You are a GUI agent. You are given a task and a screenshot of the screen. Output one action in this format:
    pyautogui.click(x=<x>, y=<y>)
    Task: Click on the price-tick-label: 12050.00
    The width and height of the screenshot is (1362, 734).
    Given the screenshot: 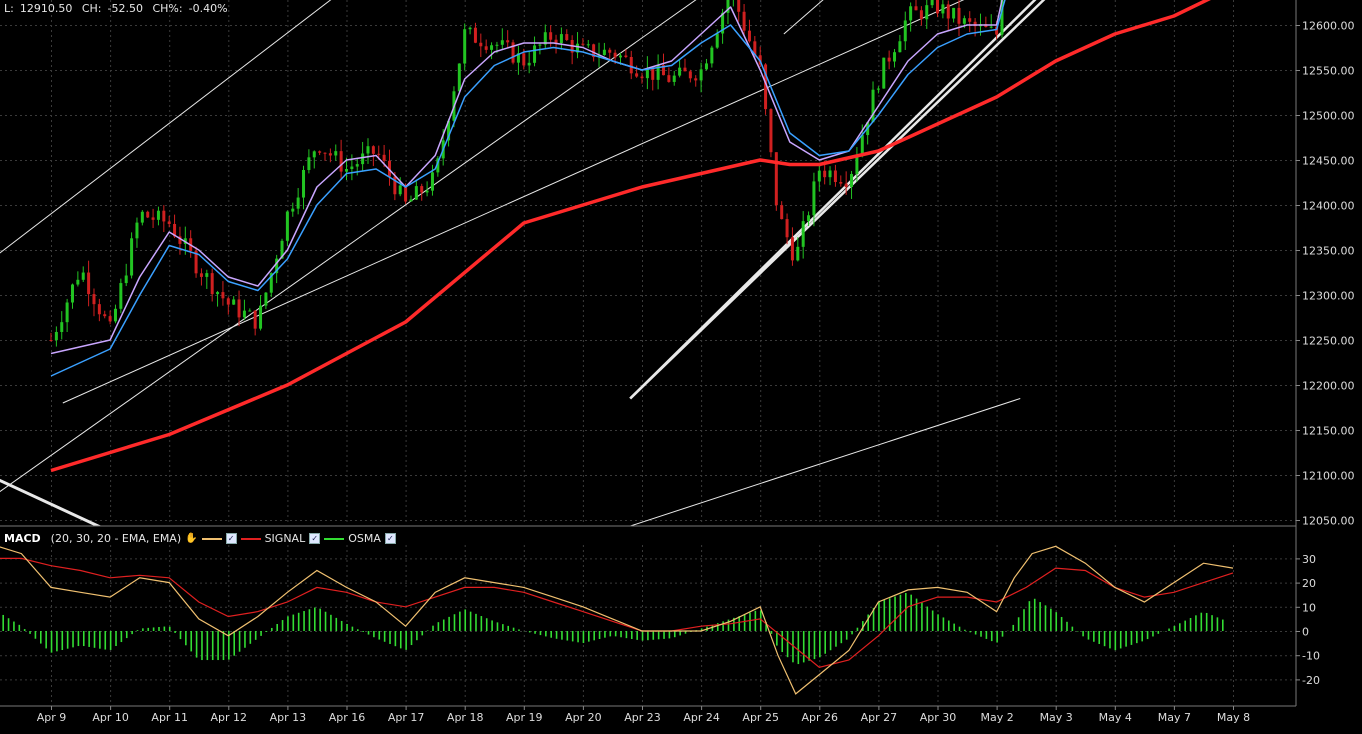 What is the action you would take?
    pyautogui.click(x=1328, y=521)
    